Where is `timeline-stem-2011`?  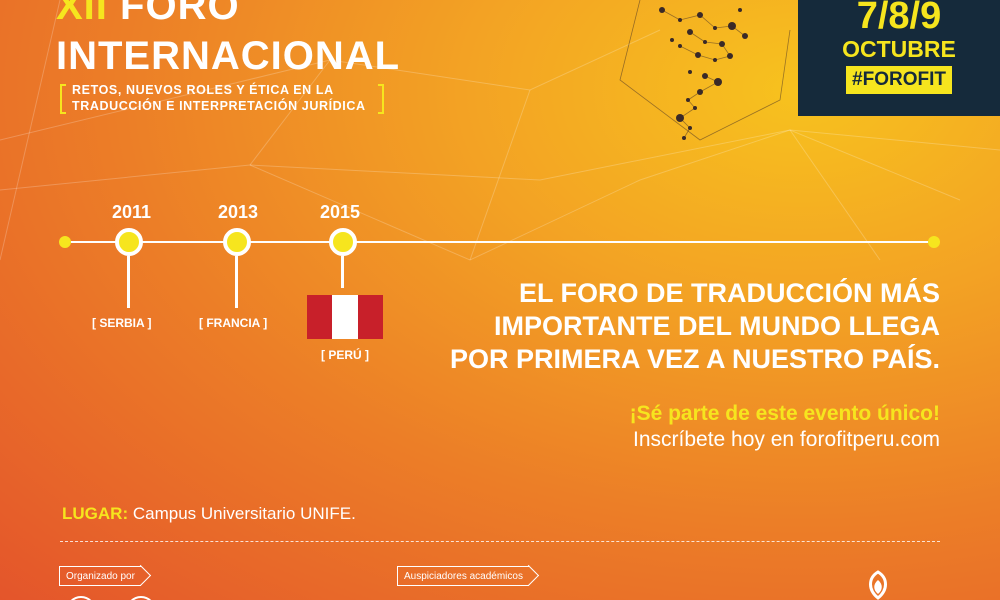
timeline-stem-2011 is located at coordinates (128, 282).